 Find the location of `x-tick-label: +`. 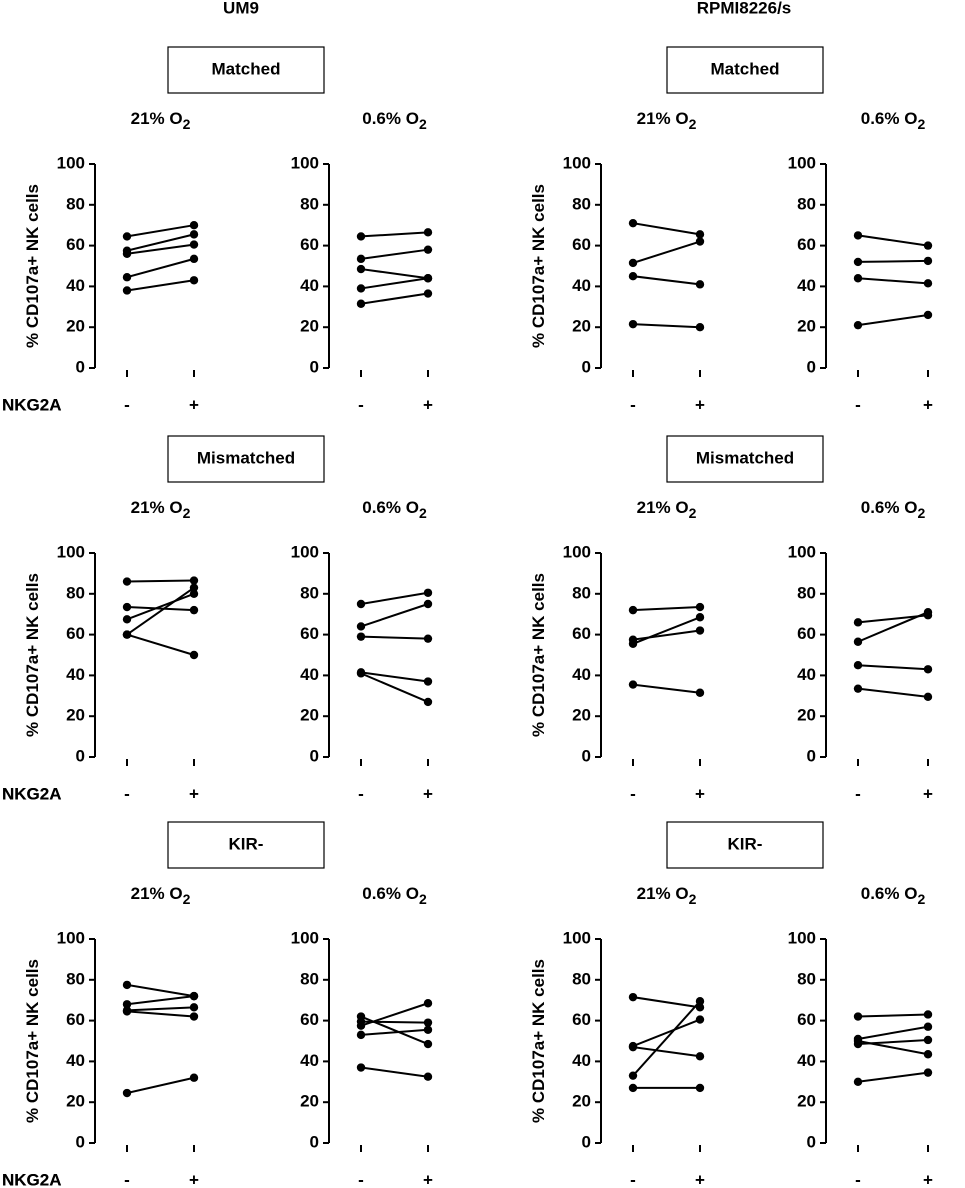

x-tick-label: + is located at coordinates (700, 404).